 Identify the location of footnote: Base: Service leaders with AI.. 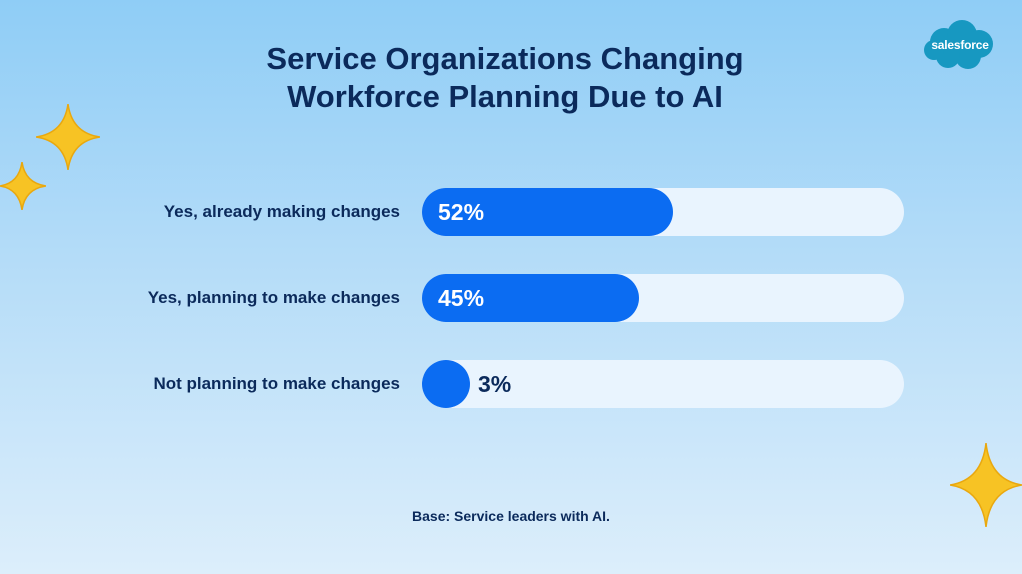
(511, 516).